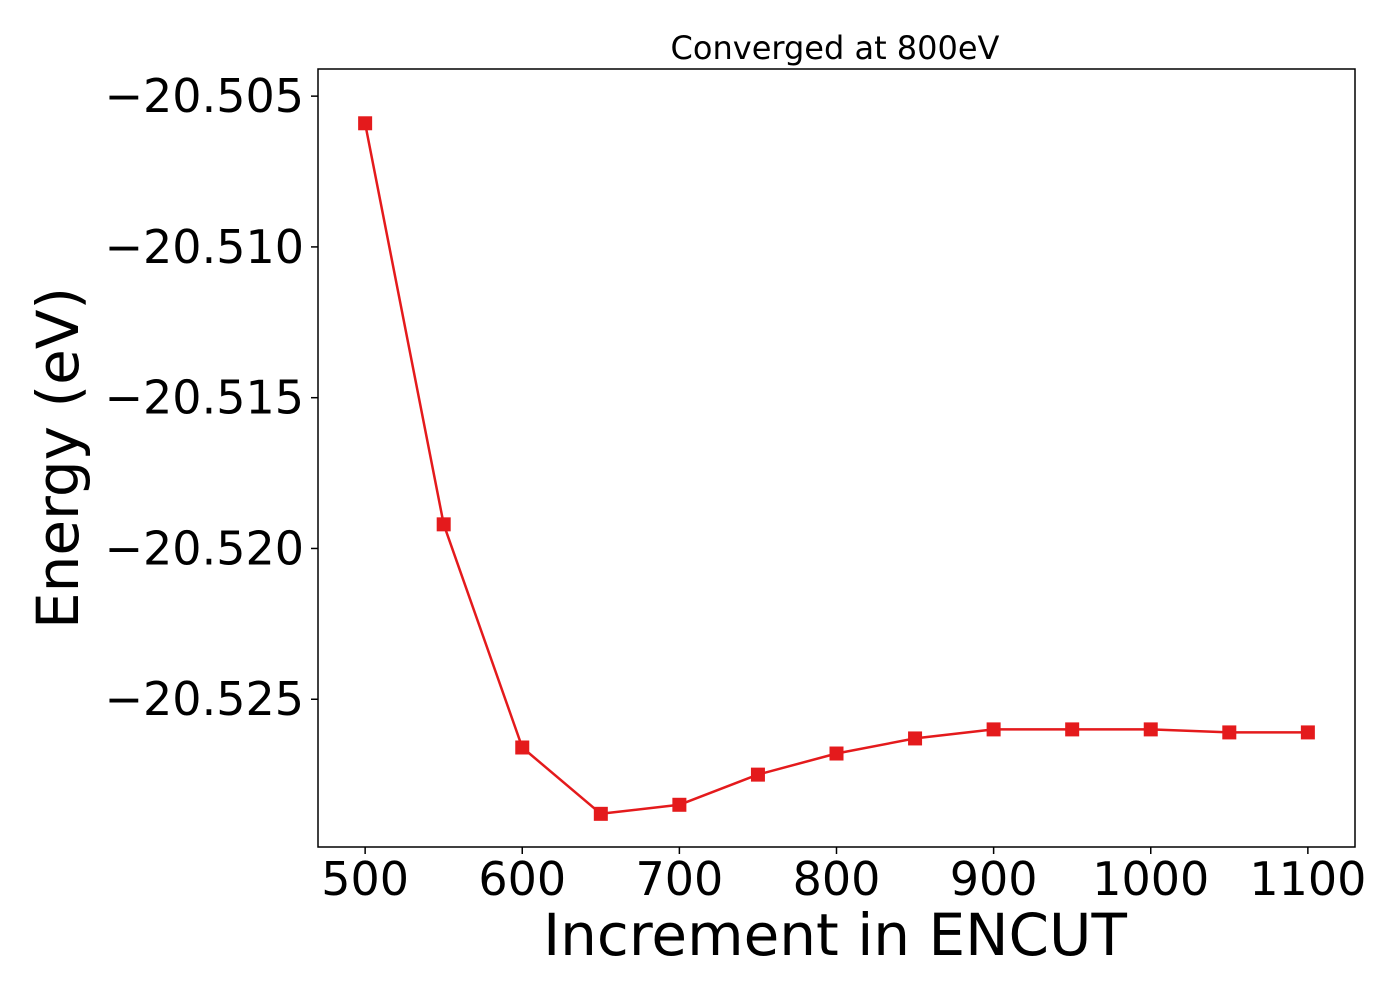  I want to click on y-tick-label: −20.515, so click(205, 398).